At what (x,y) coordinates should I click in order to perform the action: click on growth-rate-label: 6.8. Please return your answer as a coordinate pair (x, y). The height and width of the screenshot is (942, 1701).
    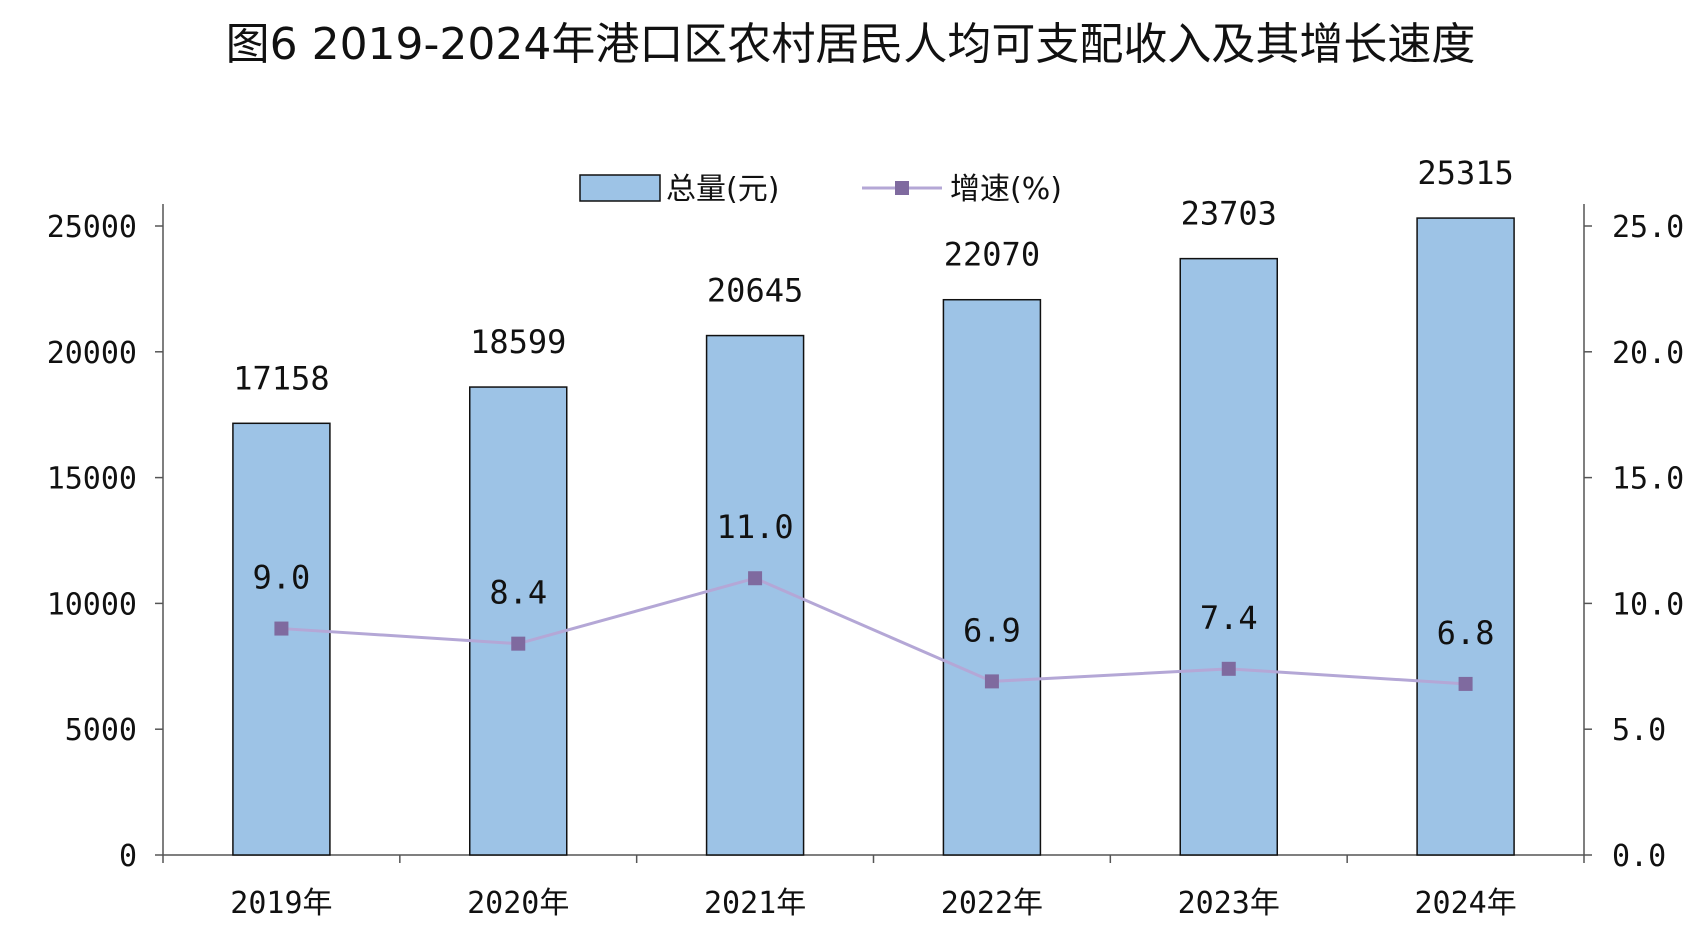
    Looking at the image, I should click on (1466, 633).